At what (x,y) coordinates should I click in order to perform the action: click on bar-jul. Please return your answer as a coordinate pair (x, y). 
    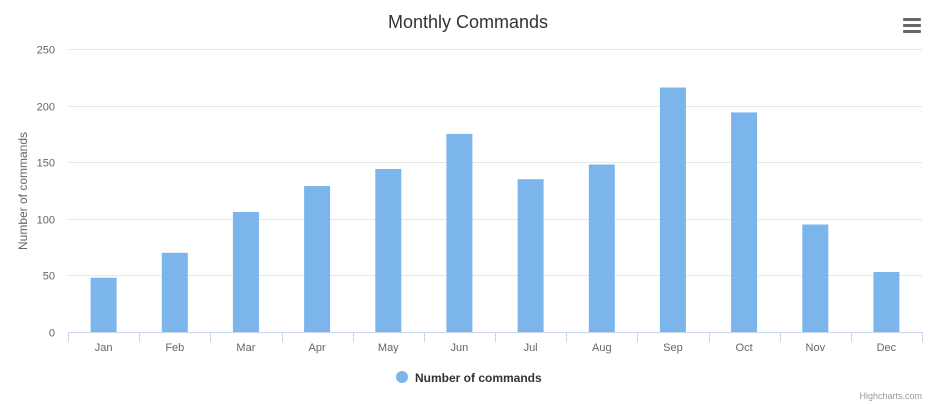
    Looking at the image, I should click on (530, 255).